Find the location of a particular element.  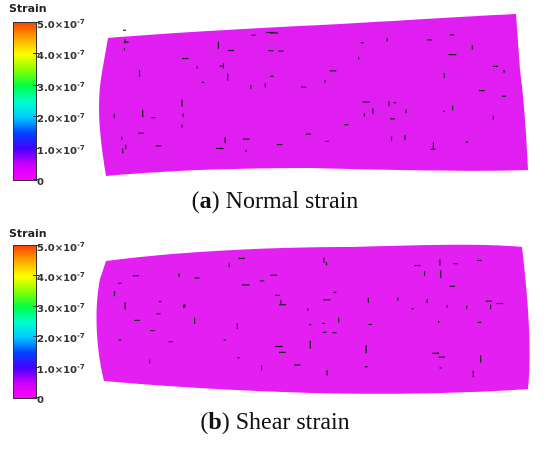

figure-caption: (b) Shear strain is located at coordinates (275, 422).